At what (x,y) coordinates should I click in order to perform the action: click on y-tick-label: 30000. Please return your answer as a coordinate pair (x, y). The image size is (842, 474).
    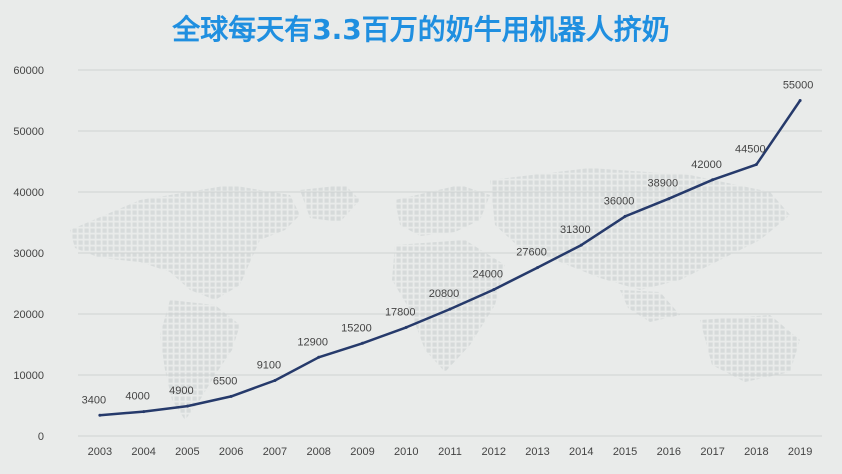
    Looking at the image, I should click on (28, 254).